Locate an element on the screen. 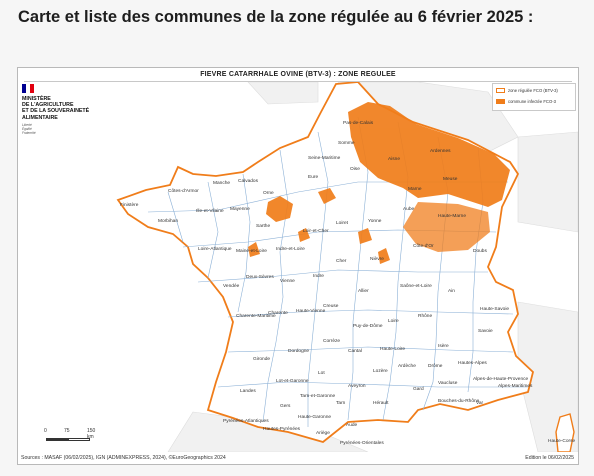  dept-label: Charente-Maritime is located at coordinates (256, 316).